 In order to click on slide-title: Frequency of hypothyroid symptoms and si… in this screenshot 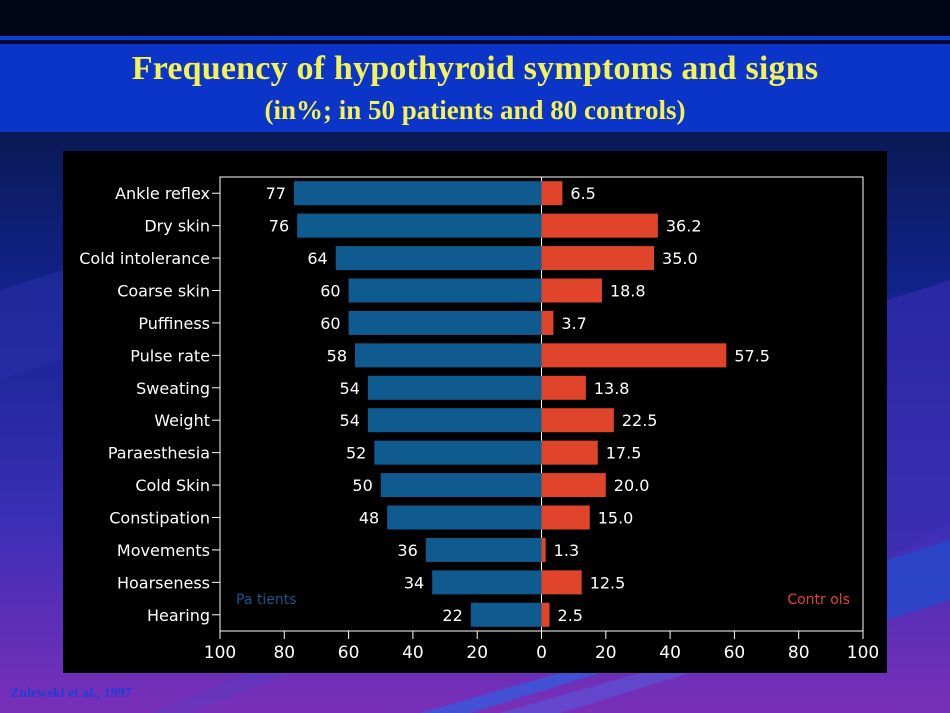, I will do `click(475, 68)`.